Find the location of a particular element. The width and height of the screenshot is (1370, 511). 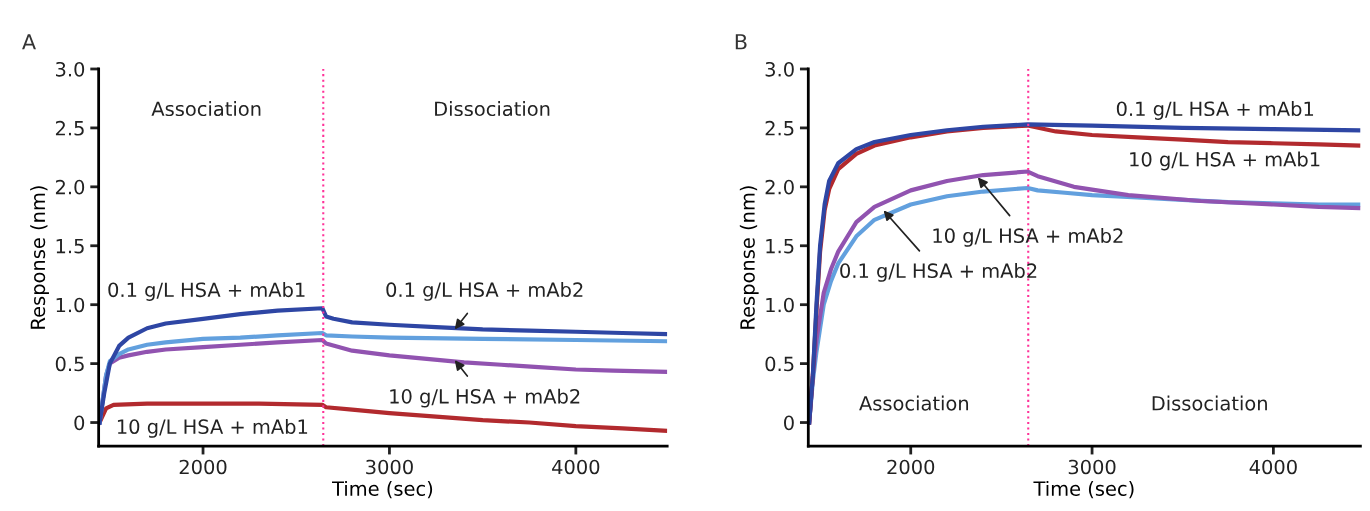

chart-title: B is located at coordinates (741, 42).